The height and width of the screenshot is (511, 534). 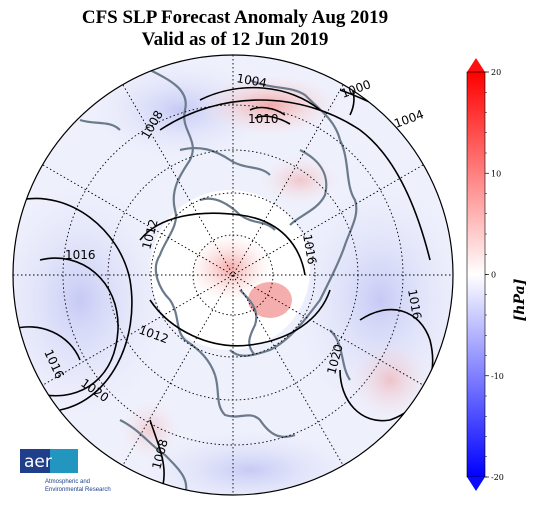 I want to click on colorbar: 20 10 0 -10 -20 [hPa], so click(x=497, y=274).